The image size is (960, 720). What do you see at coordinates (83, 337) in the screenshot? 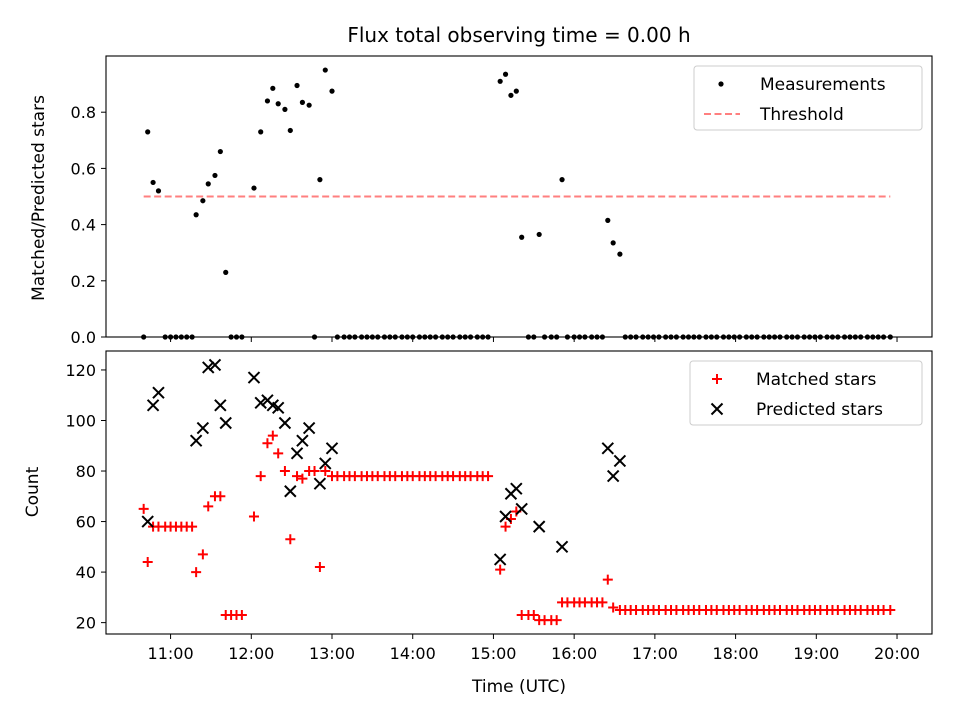
I see `ratio-y-tick-label: 0.0` at bounding box center [83, 337].